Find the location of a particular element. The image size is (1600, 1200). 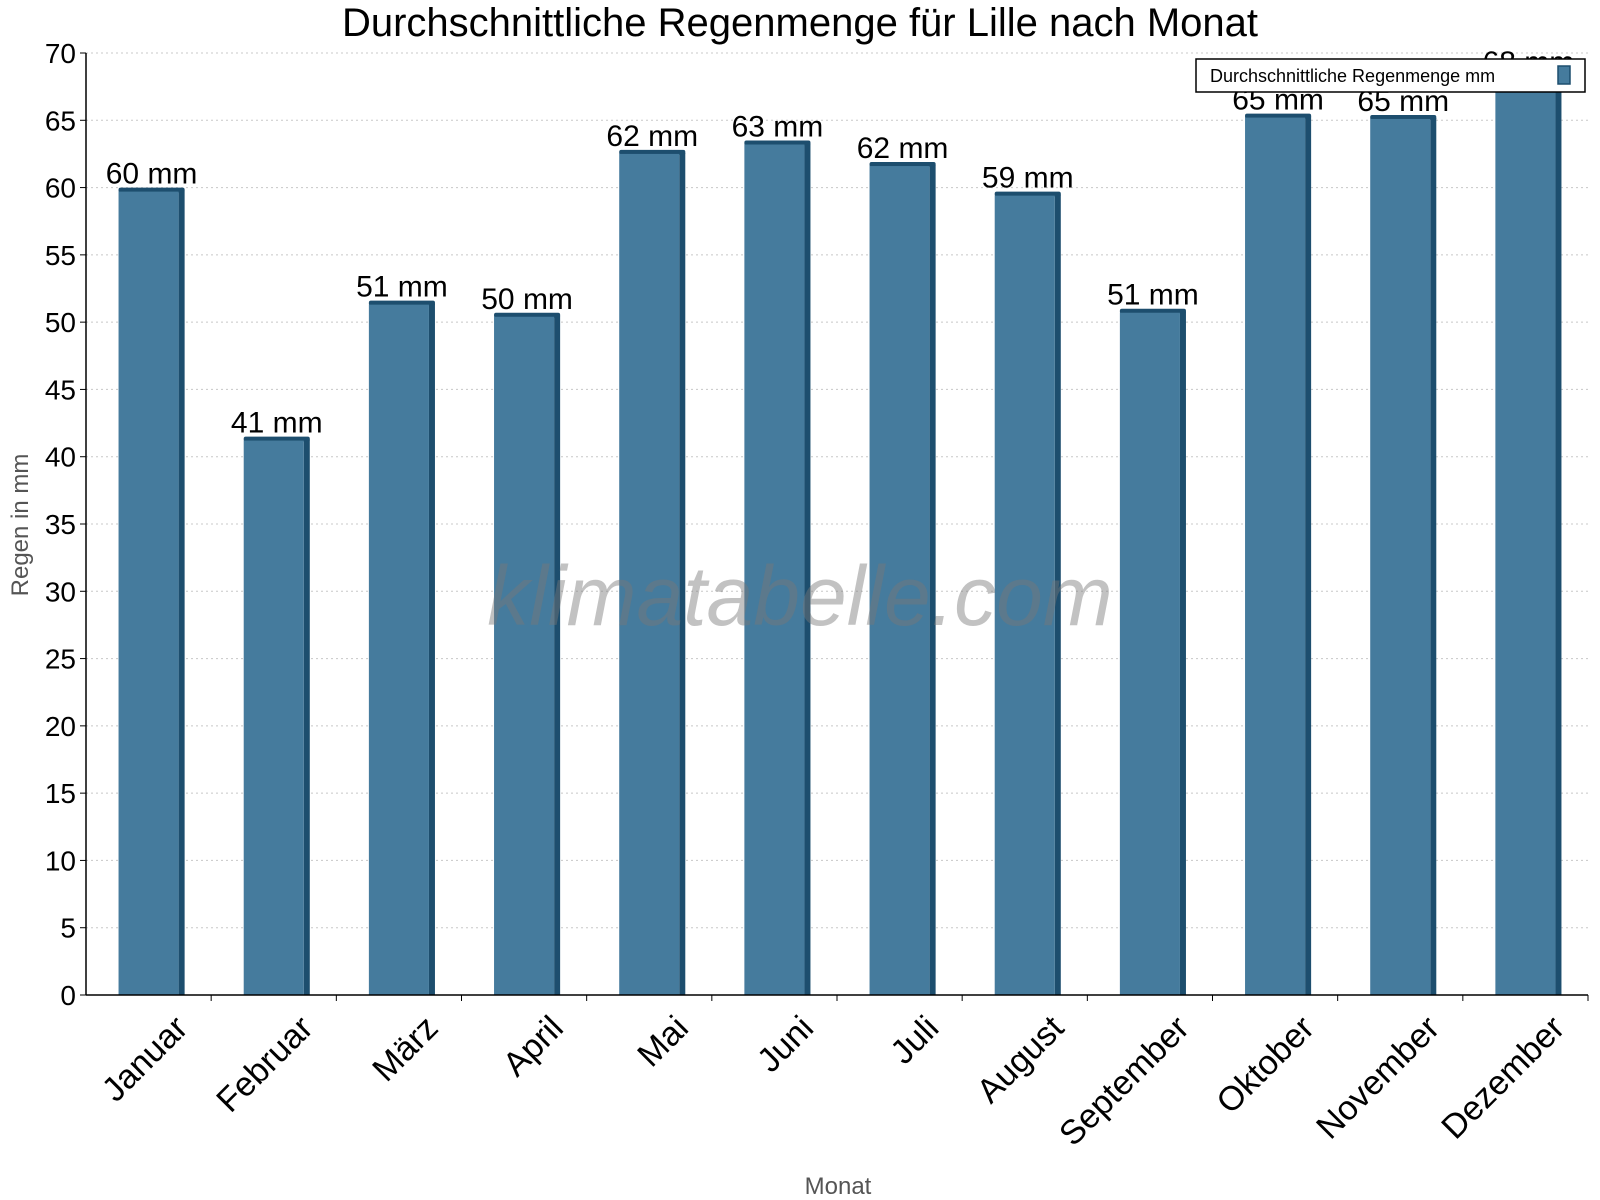

x-tick-label: Oktober is located at coordinates (1265, 1065).